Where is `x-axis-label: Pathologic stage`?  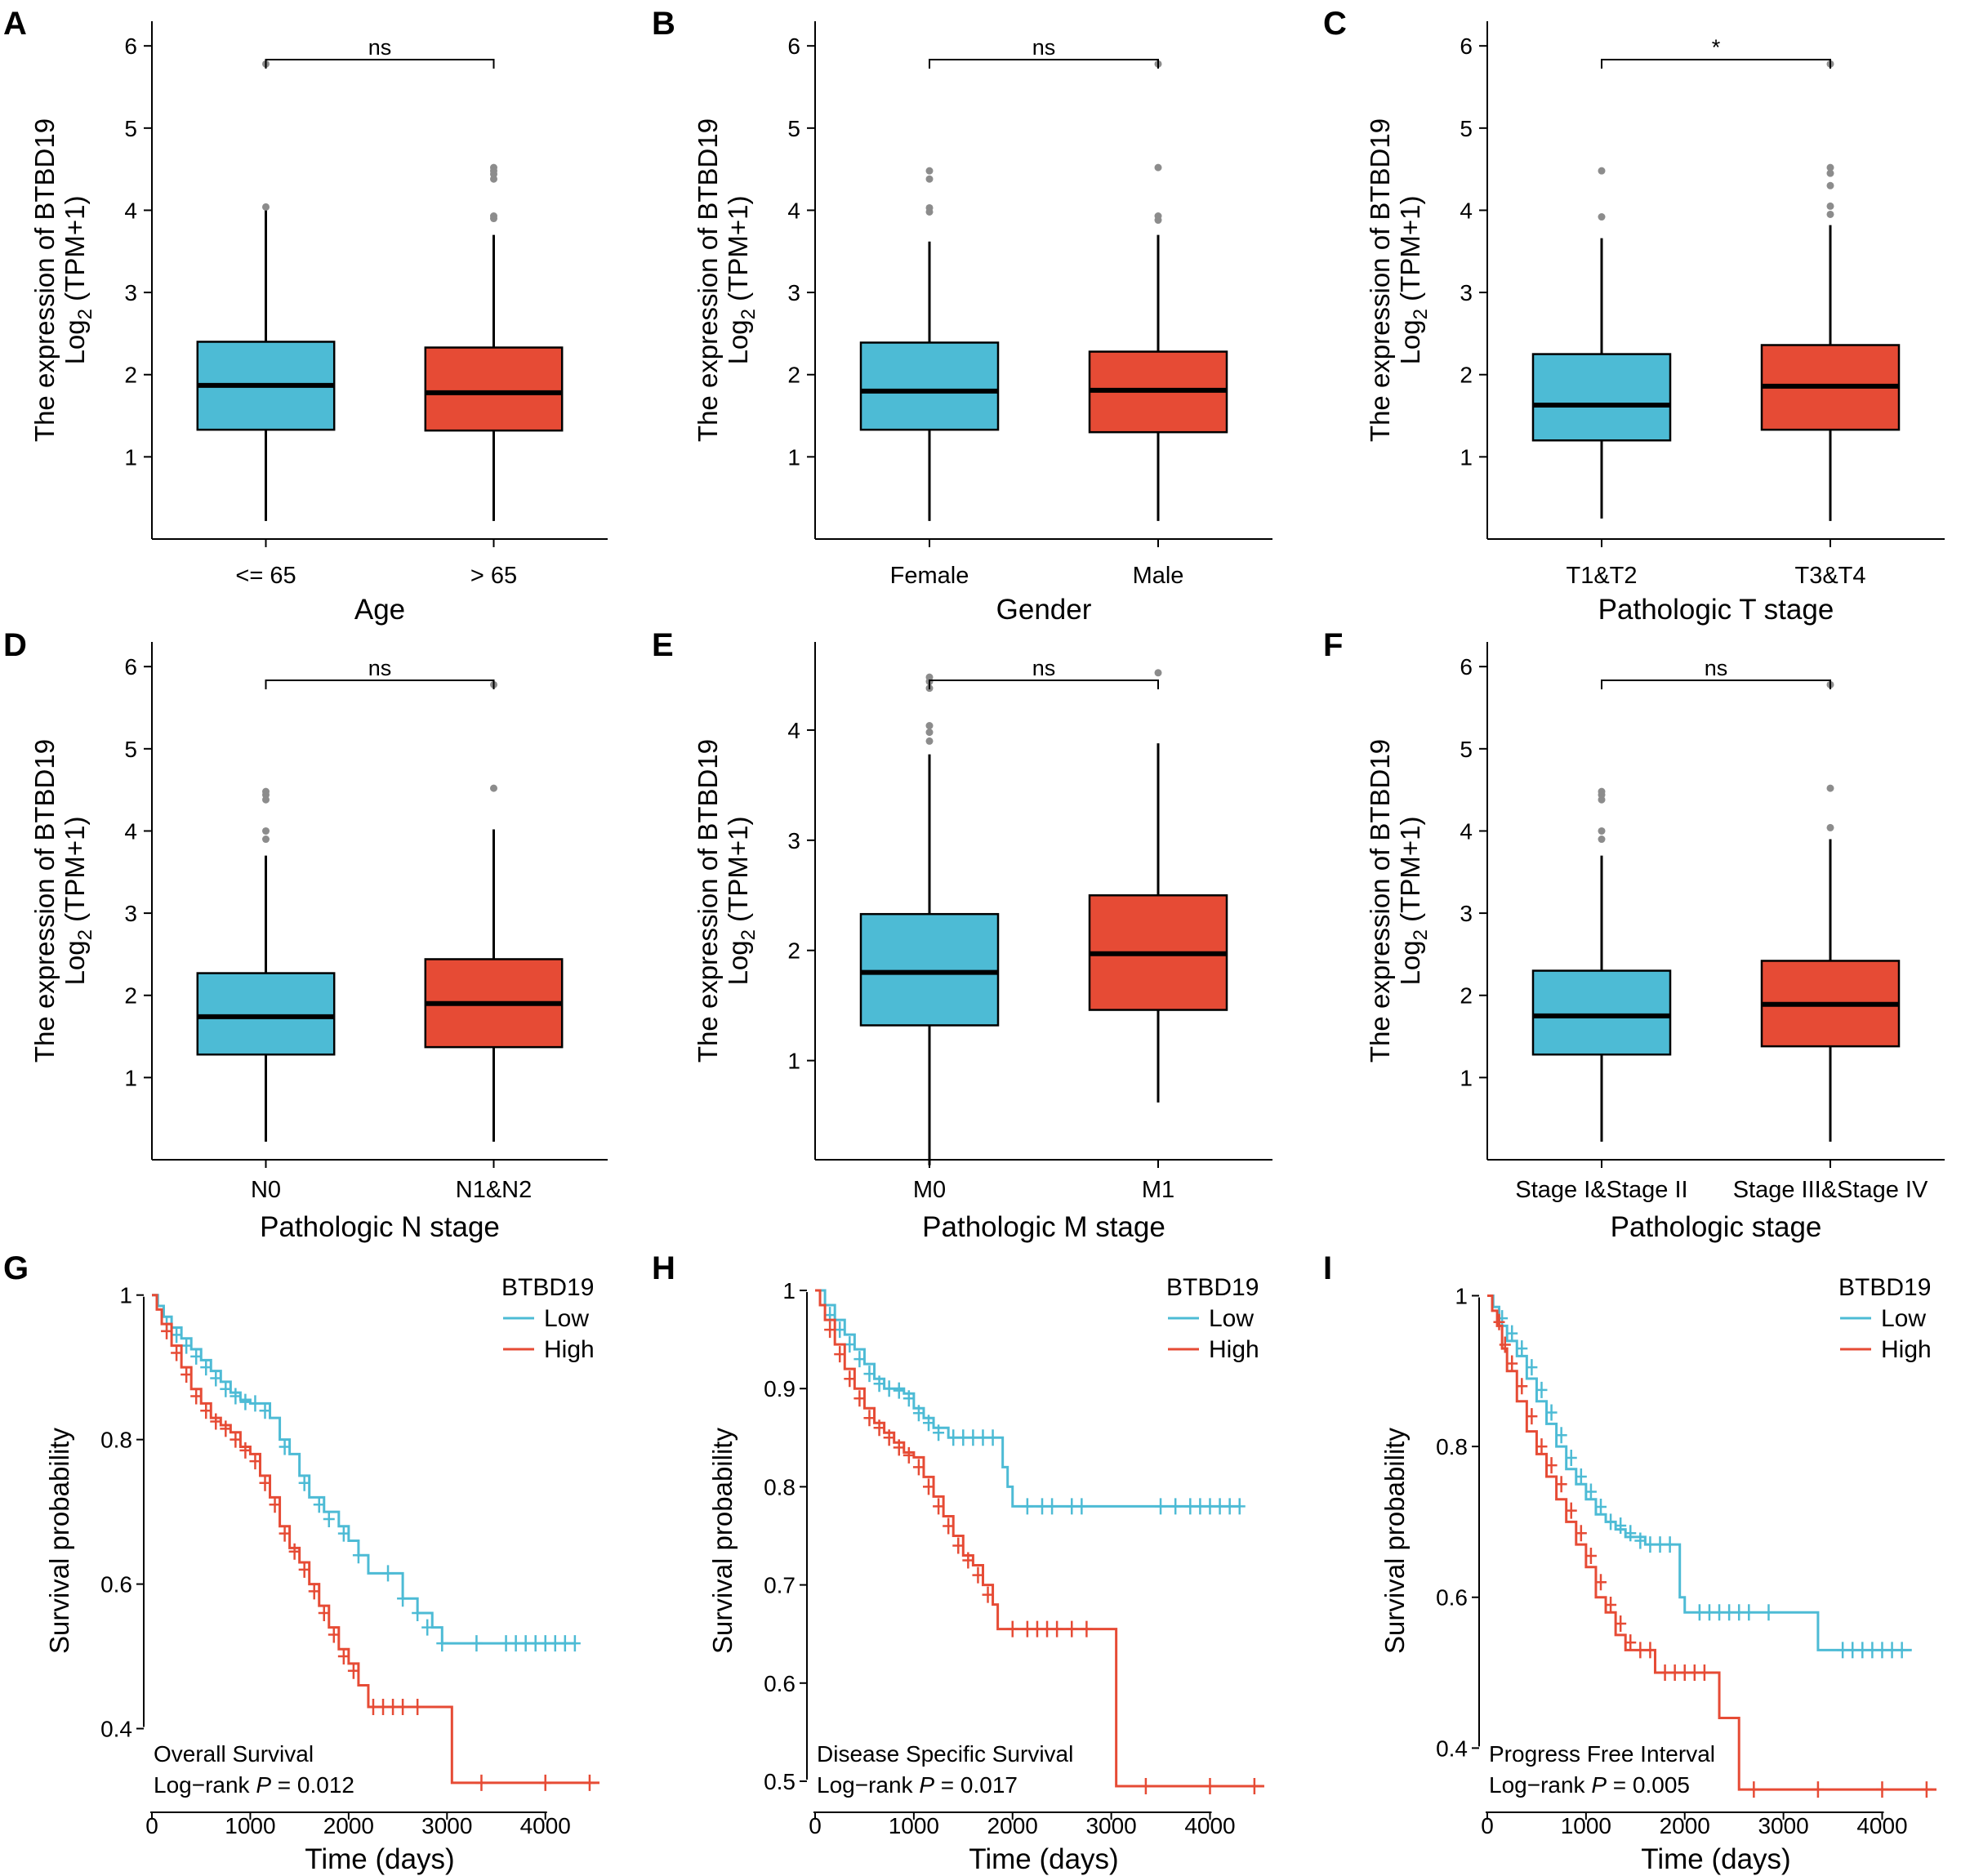 x-axis-label: Pathologic stage is located at coordinates (1716, 1227).